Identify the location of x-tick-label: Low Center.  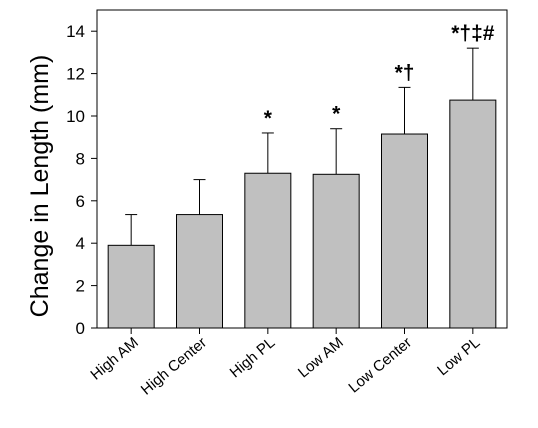
(380, 365).